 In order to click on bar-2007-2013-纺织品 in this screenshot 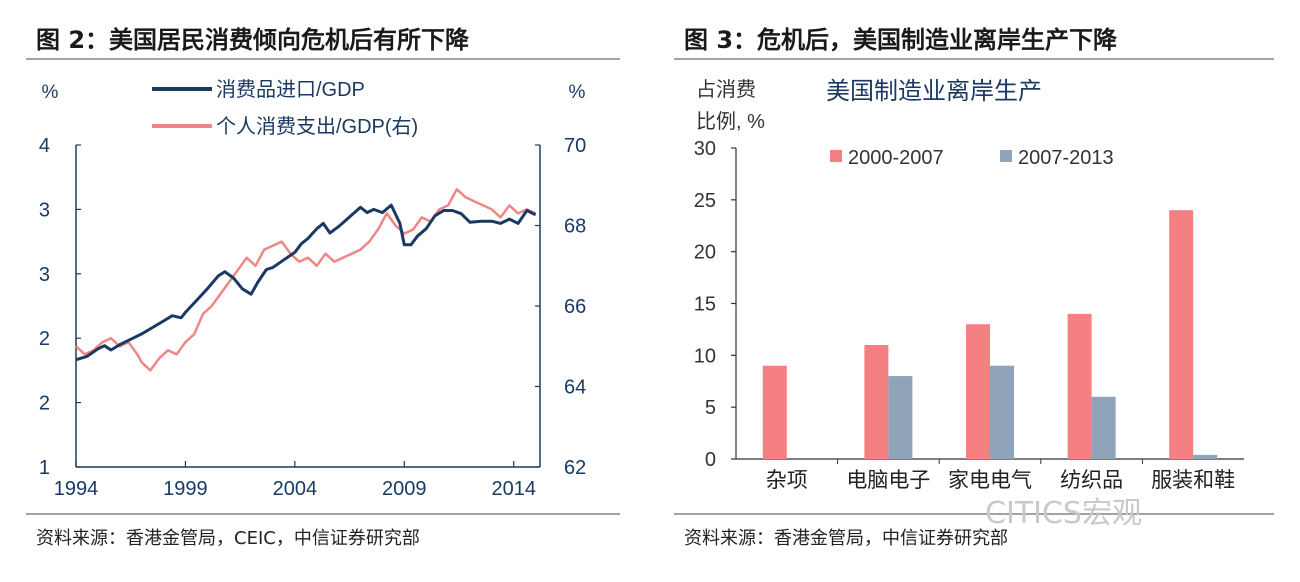, I will do `click(1103, 427)`.